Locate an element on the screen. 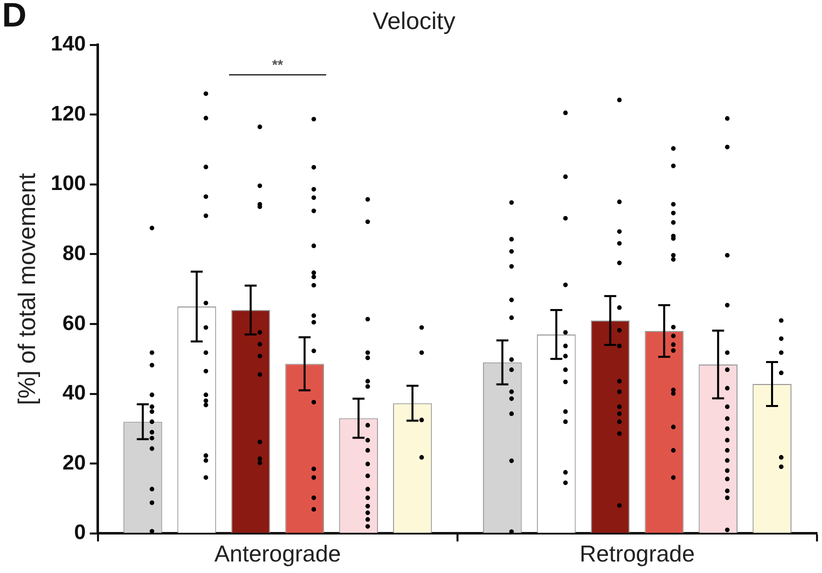  y-tick-label: 140 is located at coordinates (68, 44).